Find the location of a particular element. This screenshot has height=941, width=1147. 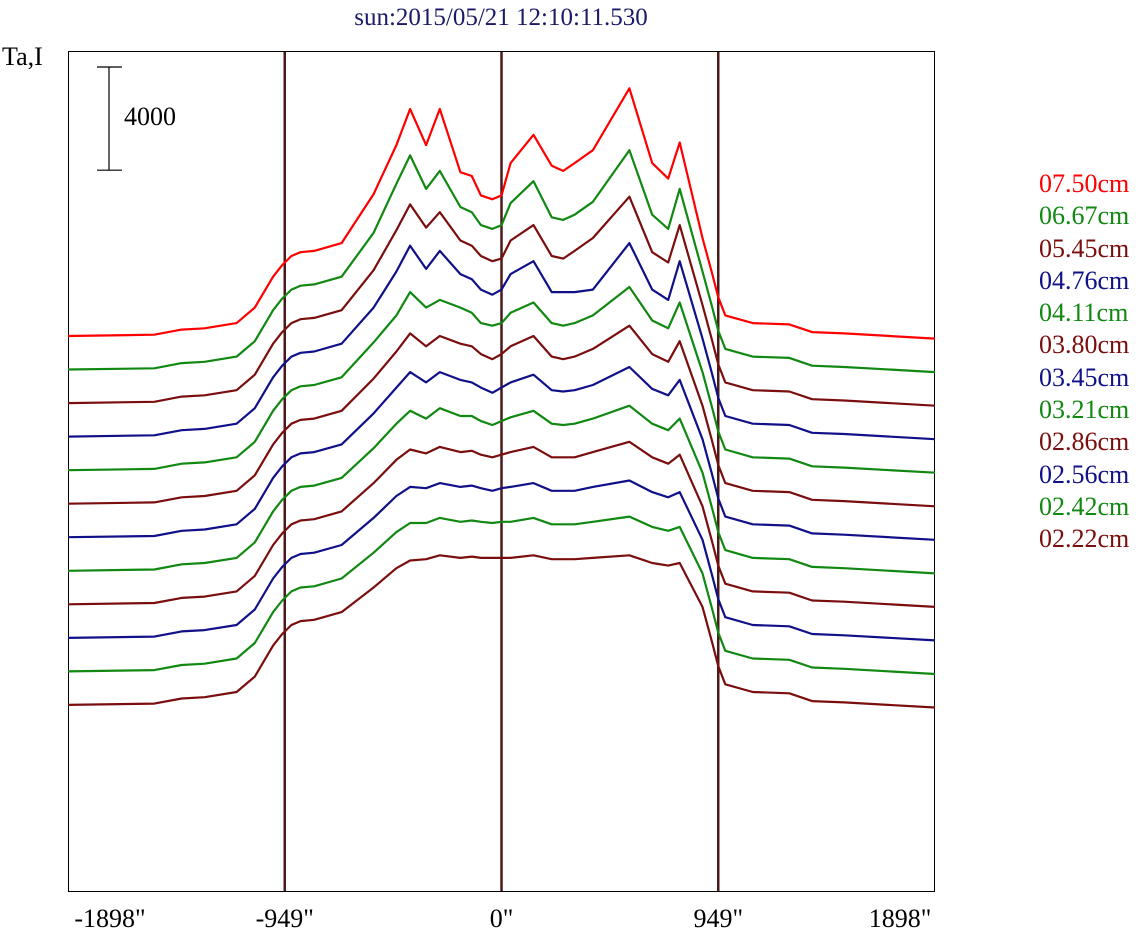

legend-entry: 05.45cm is located at coordinates (1084, 248).